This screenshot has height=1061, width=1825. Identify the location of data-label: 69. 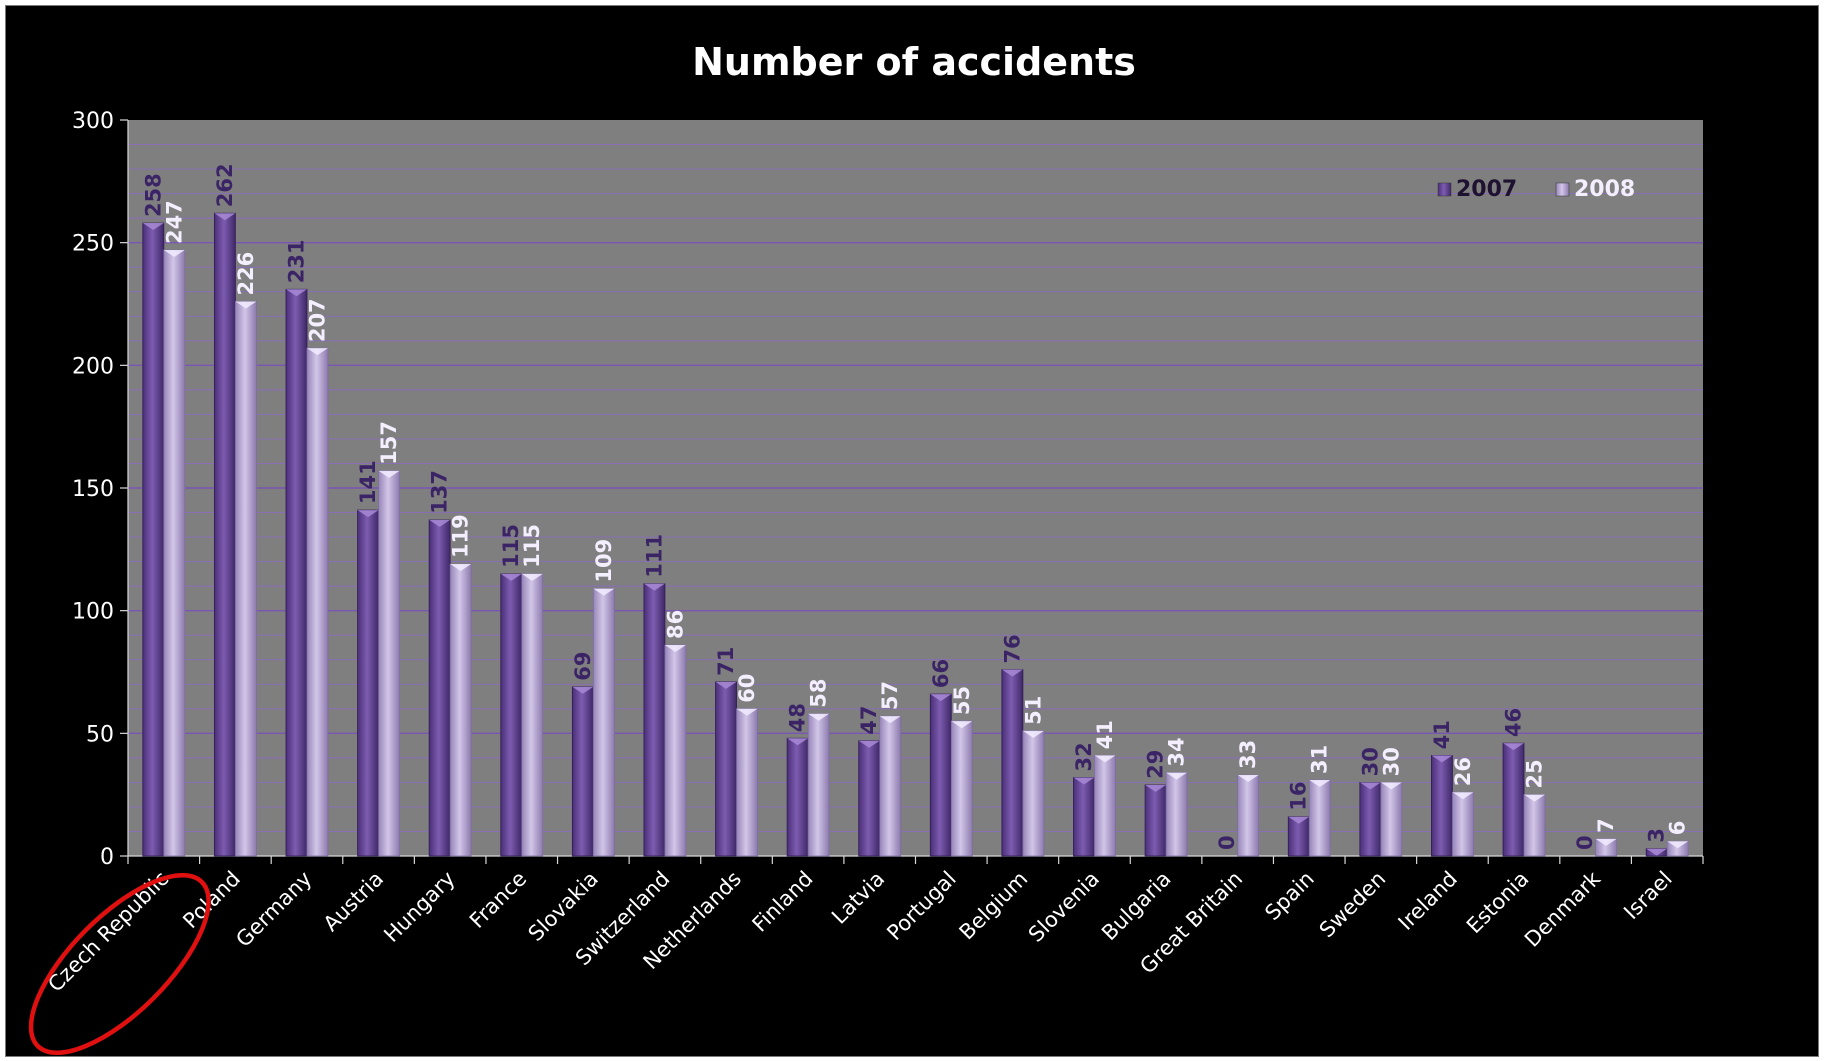
(583, 665).